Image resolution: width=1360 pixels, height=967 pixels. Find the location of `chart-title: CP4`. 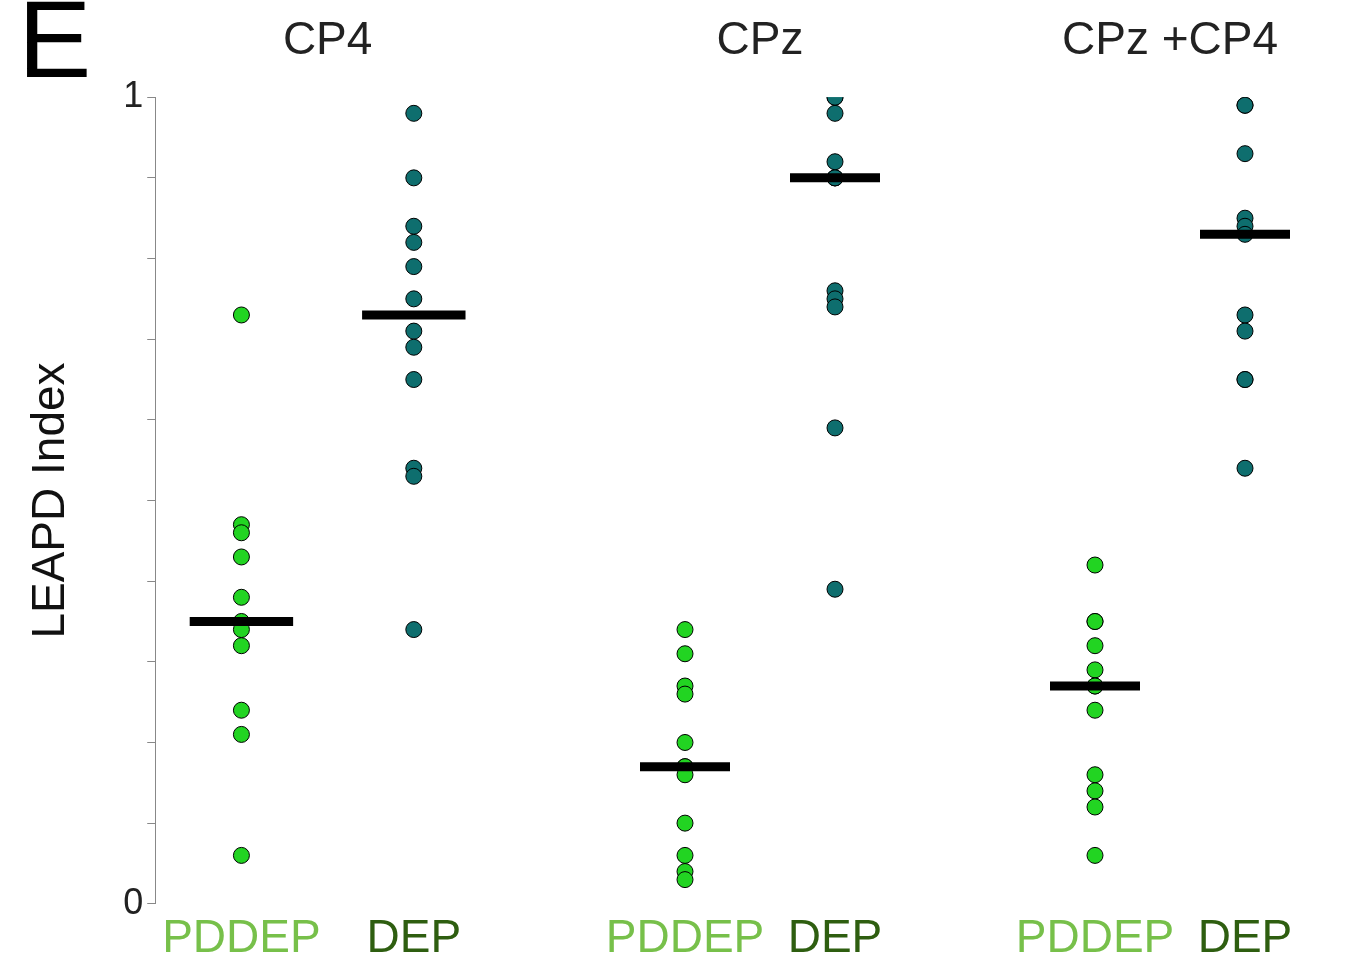

chart-title: CP4 is located at coordinates (327, 38).